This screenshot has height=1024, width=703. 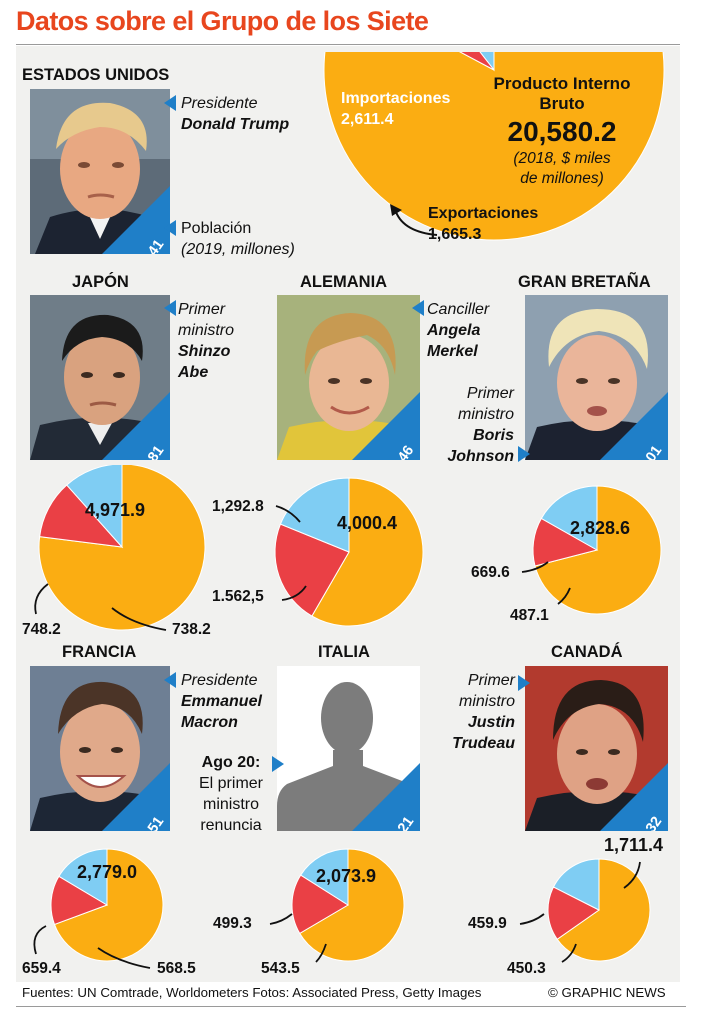 I want to click on leader-role: Presidente, so click(x=219, y=103).